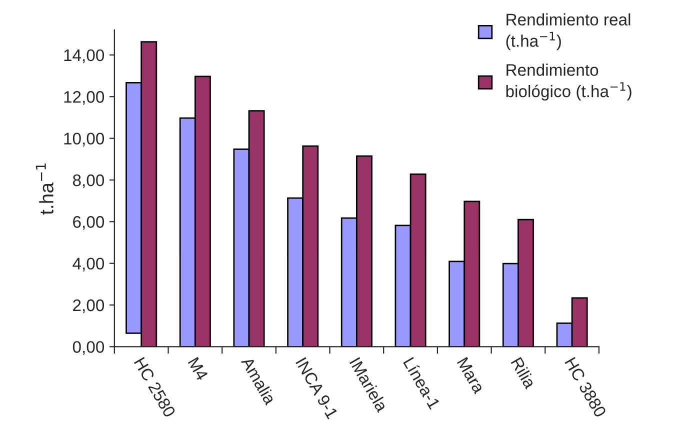 The height and width of the screenshot is (428, 673). What do you see at coordinates (45, 189) in the screenshot?
I see `y-axis-title: t.ha$^{−1}$` at bounding box center [45, 189].